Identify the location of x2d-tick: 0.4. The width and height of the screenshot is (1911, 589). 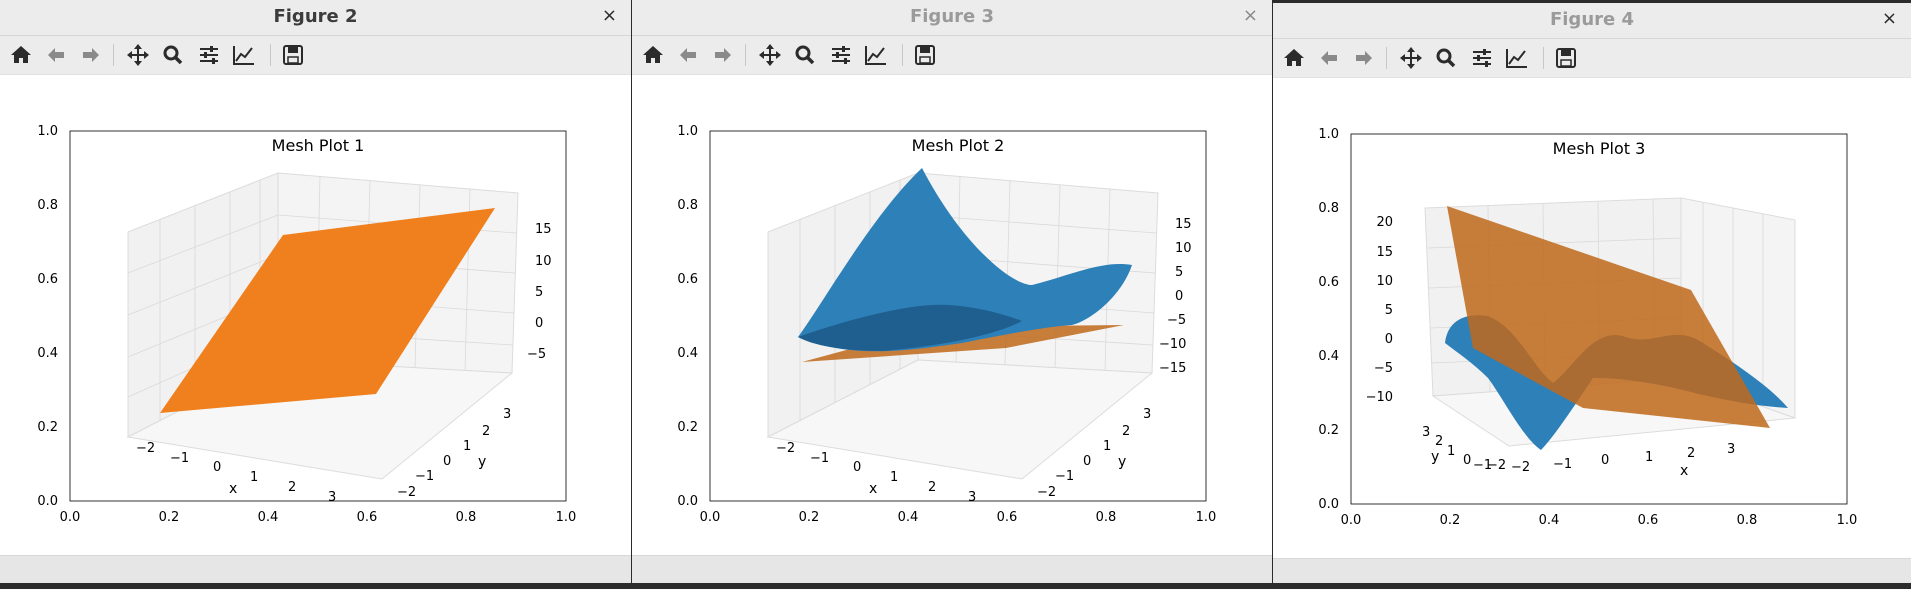
(268, 517).